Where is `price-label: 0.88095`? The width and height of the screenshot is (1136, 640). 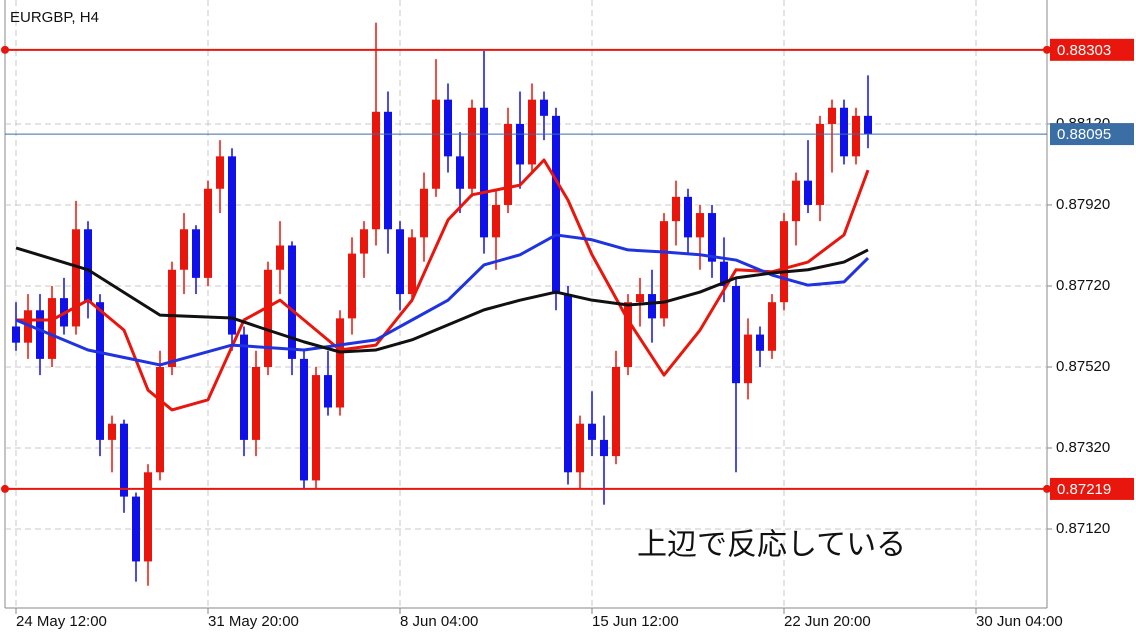 price-label: 0.88095 is located at coordinates (1084, 134).